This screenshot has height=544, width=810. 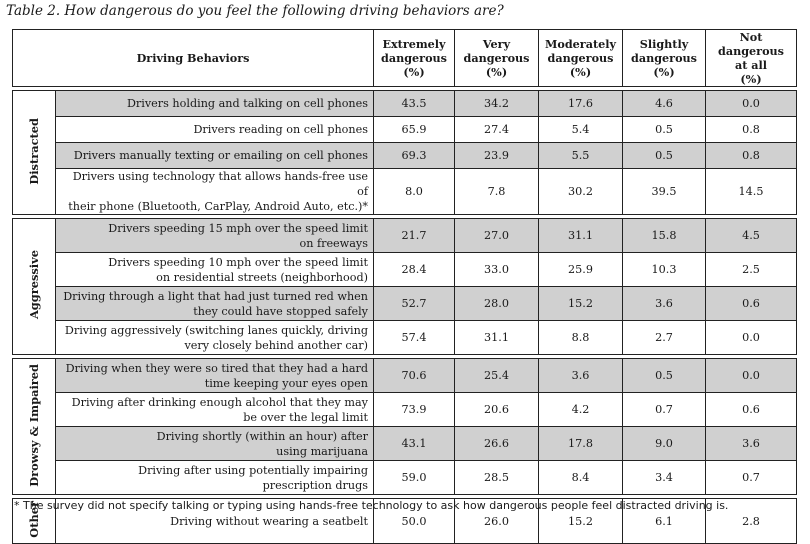 What do you see at coordinates (580, 191) in the screenshot?
I see `value-cell: 30.2` at bounding box center [580, 191].